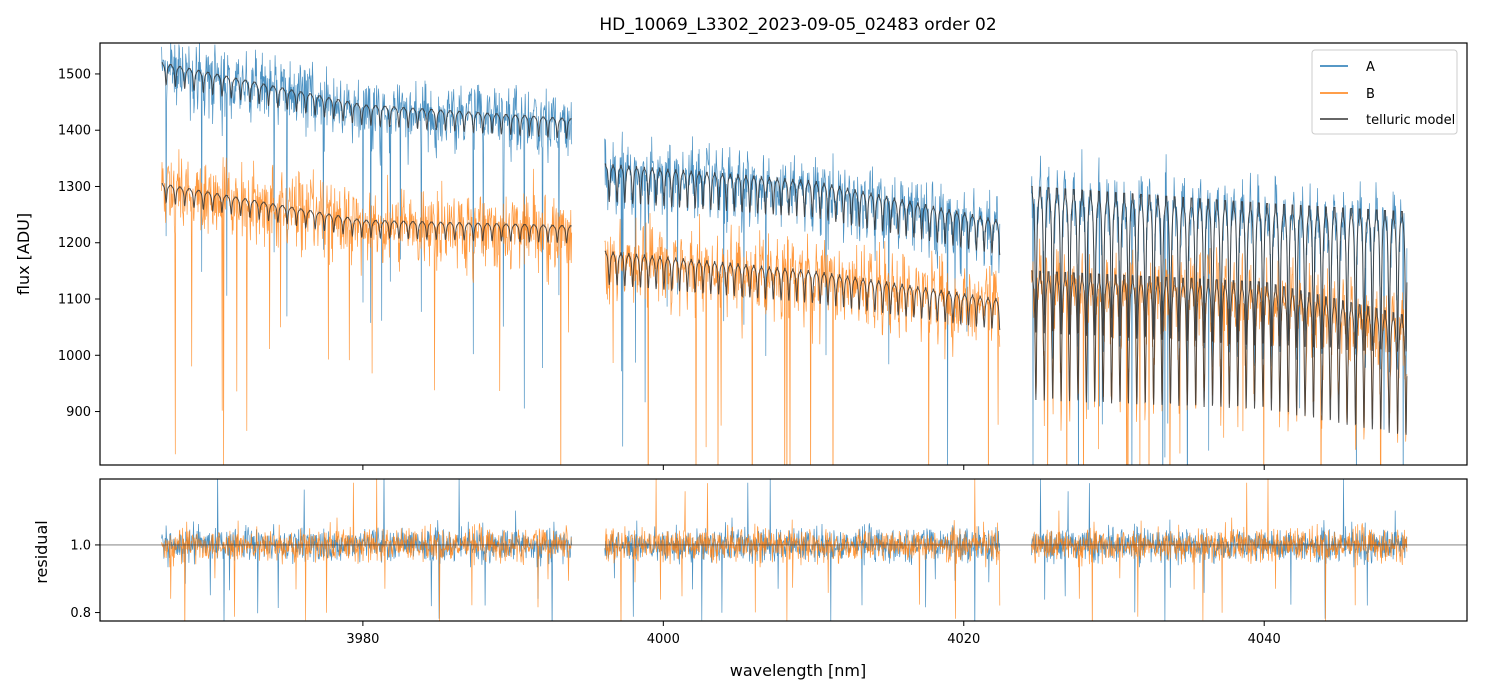 The image size is (1510, 700). What do you see at coordinates (23, 254) in the screenshot?
I see `flux-y-axis-label: flux [ADU]` at bounding box center [23, 254].